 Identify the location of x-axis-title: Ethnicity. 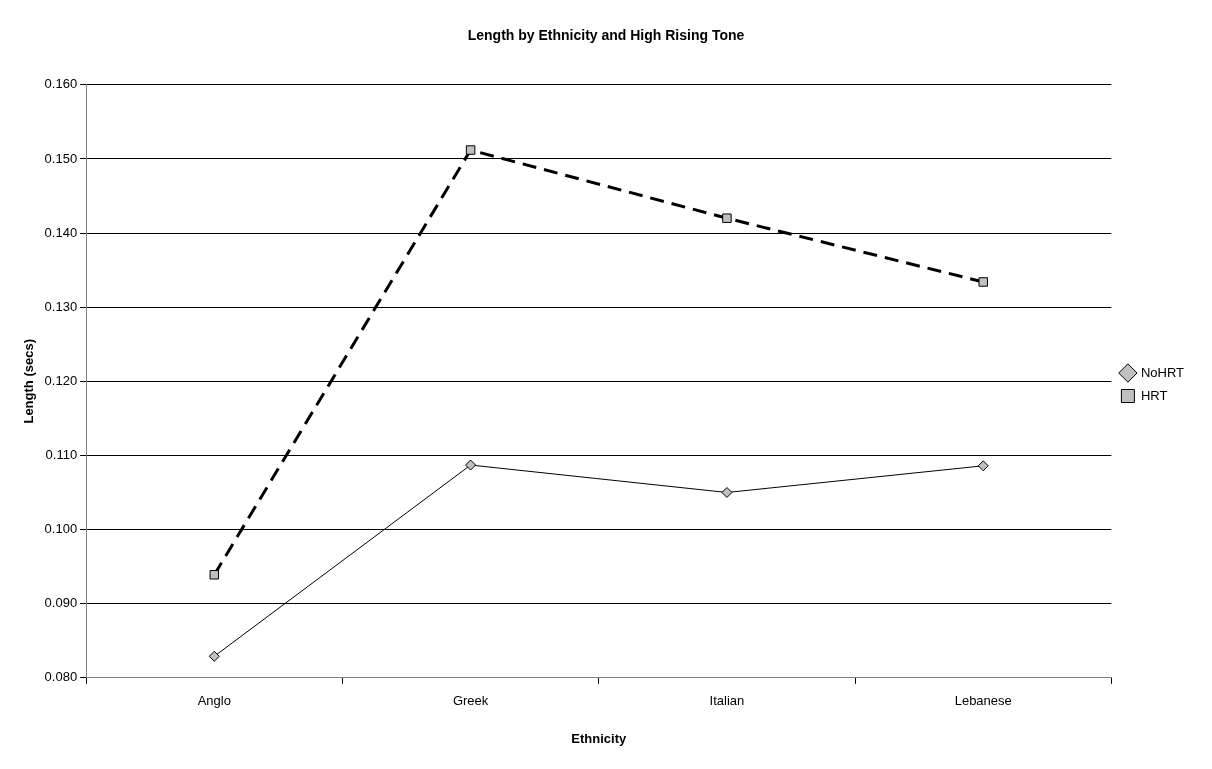
(599, 738).